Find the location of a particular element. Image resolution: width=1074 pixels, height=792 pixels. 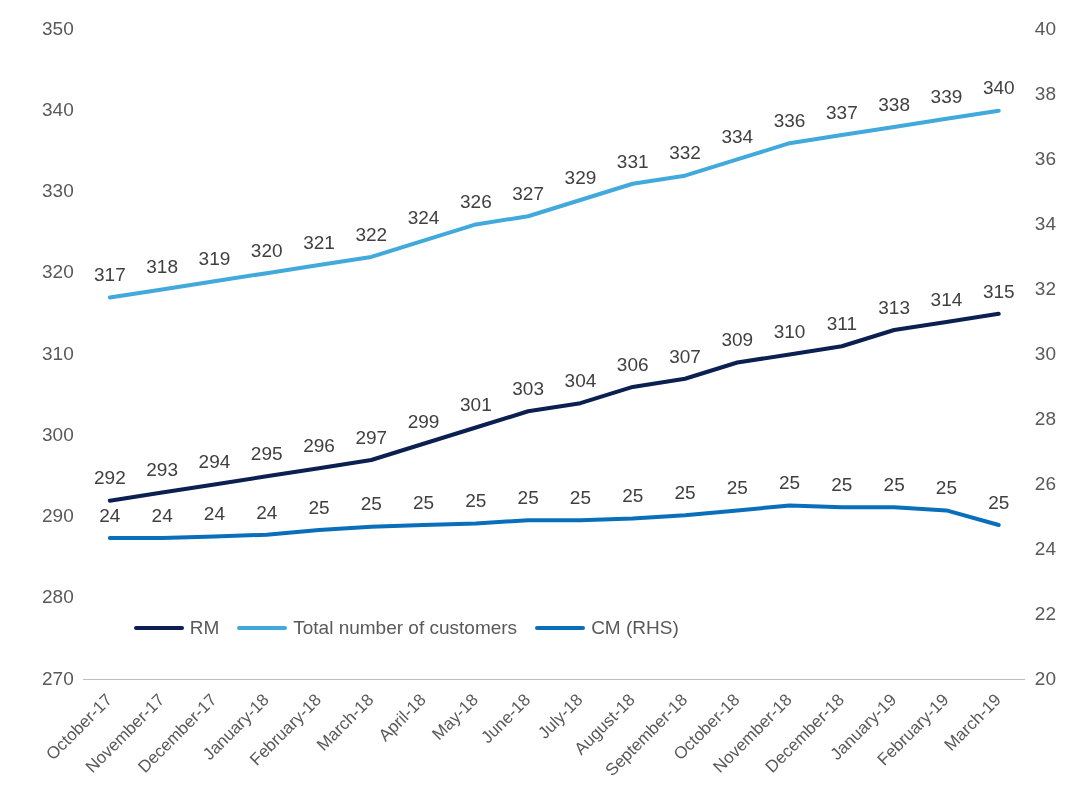

data-label: 329 is located at coordinates (580, 177).